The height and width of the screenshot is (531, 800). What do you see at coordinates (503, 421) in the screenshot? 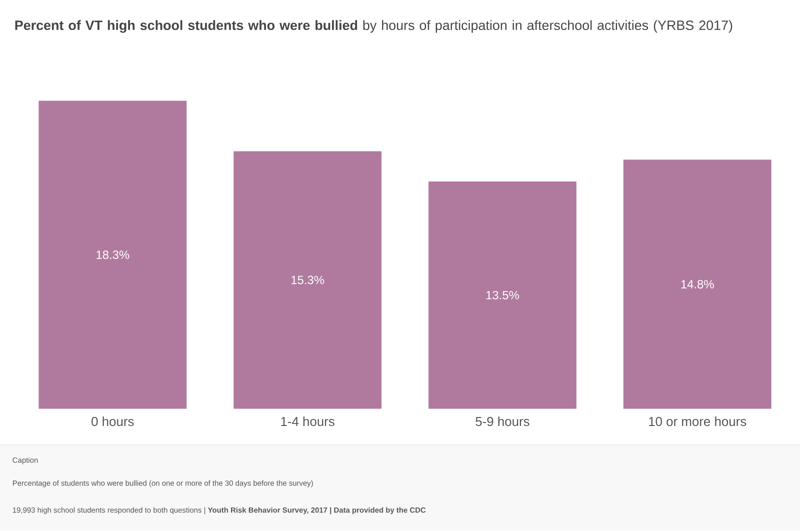
I see `x-tick-label: 5-9 hours` at bounding box center [503, 421].